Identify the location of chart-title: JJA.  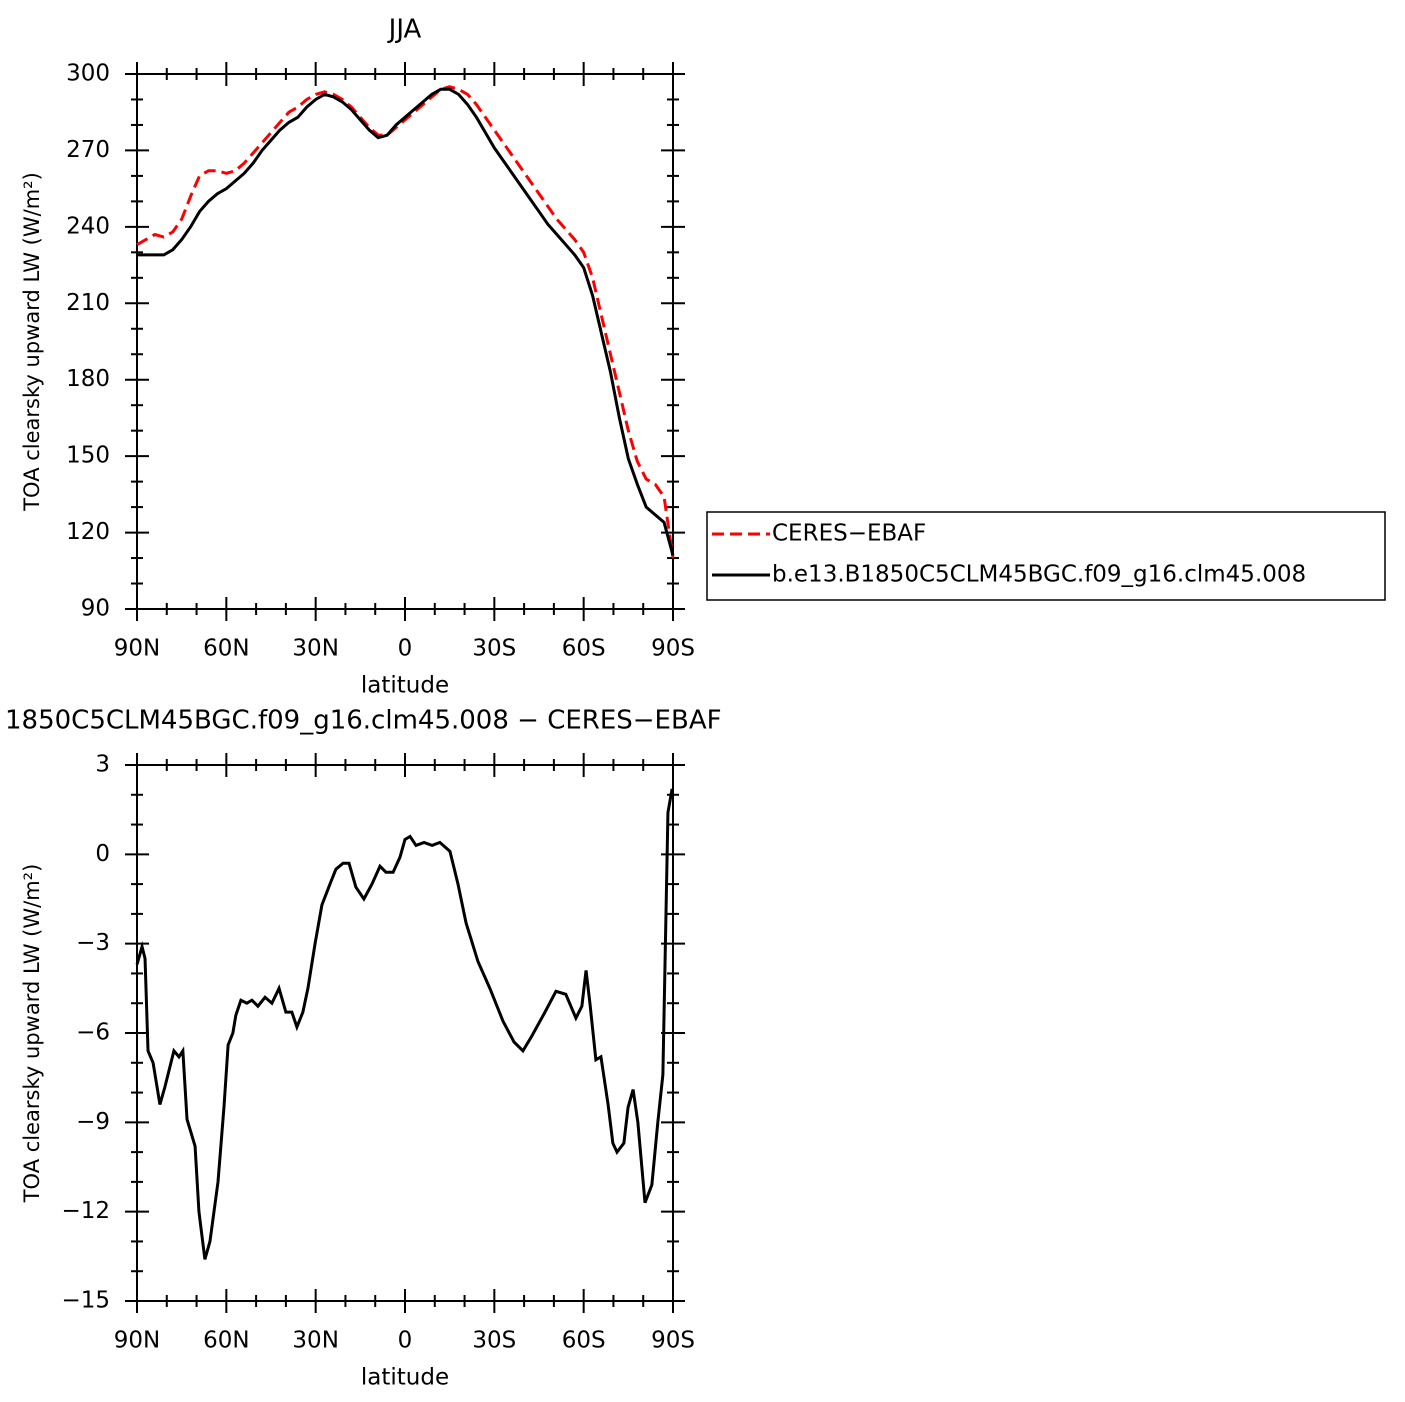
(404, 30).